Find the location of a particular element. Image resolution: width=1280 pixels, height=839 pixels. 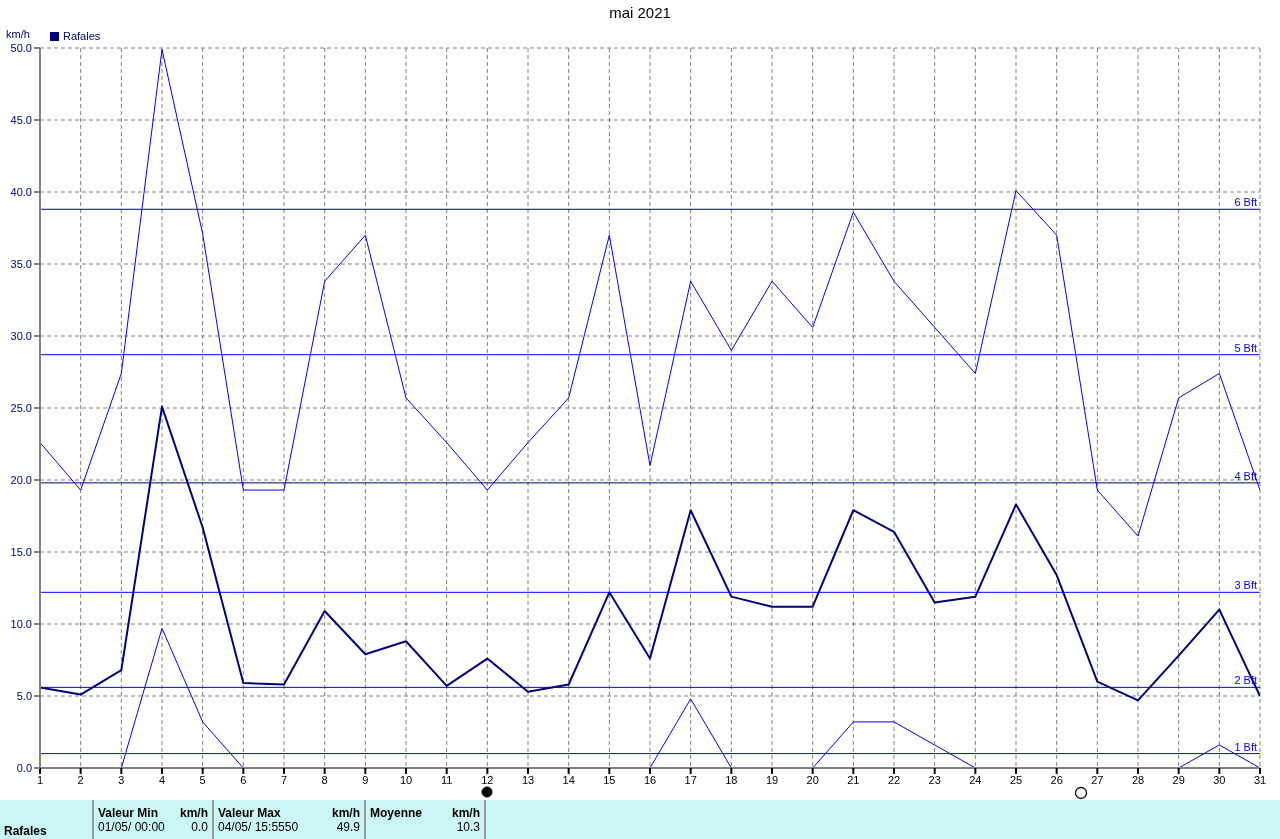

x-tick-label: 7 is located at coordinates (284, 779).